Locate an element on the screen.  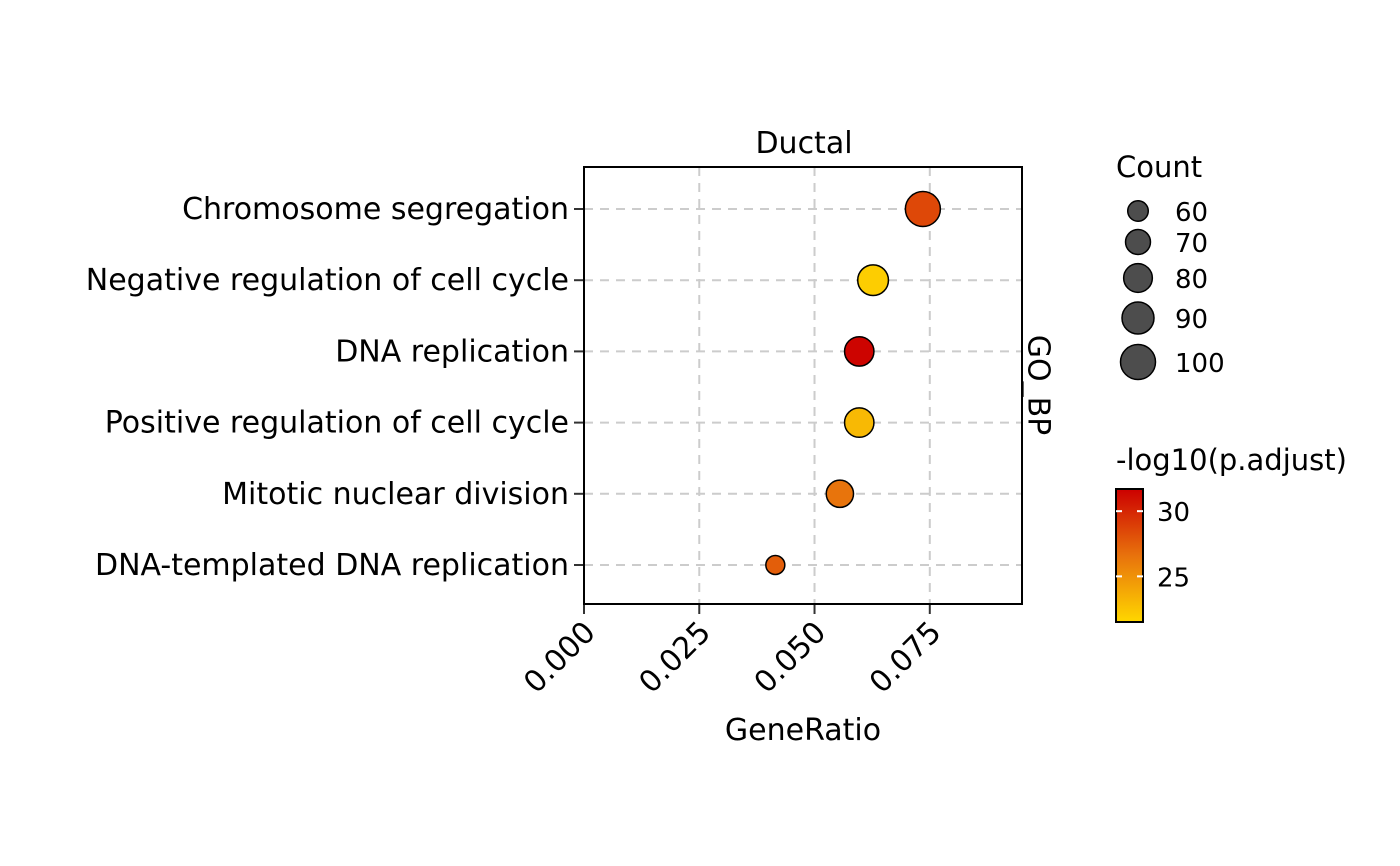
x-tick-label: 0.000 is located at coordinates (559, 657).